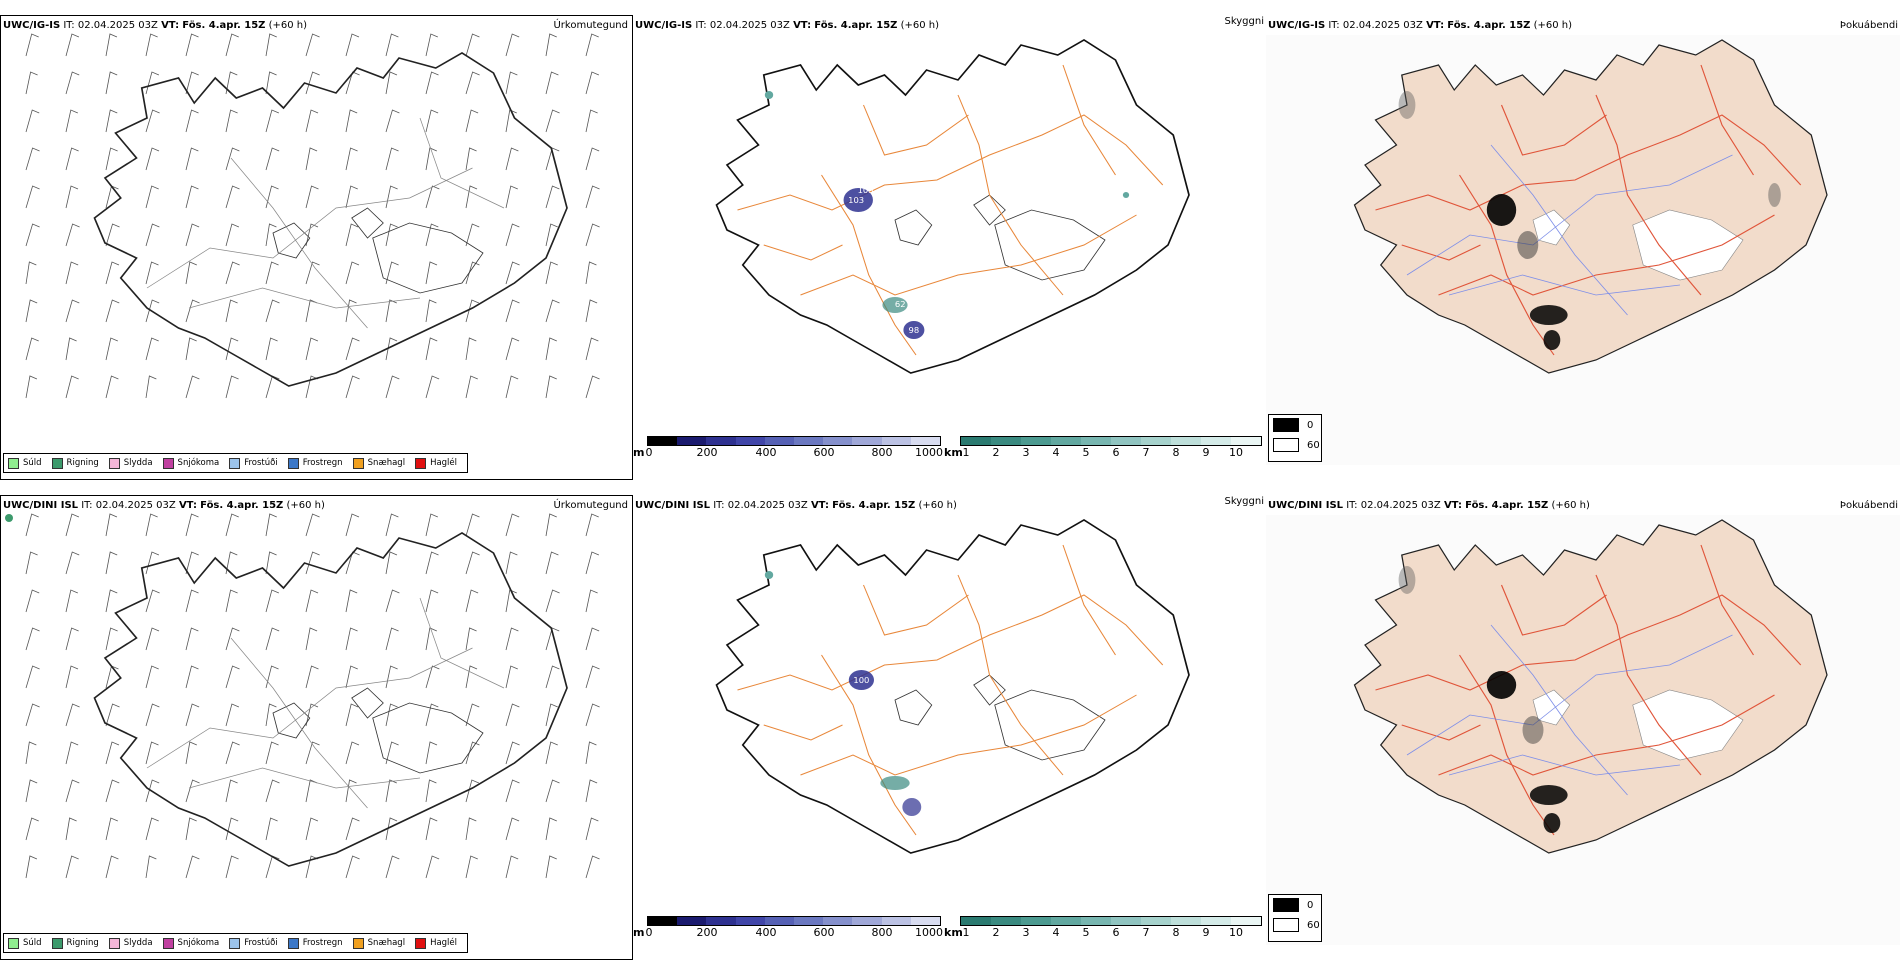  What do you see at coordinates (1244, 21) in the screenshot?
I see `panel-title: Skyggni` at bounding box center [1244, 21].